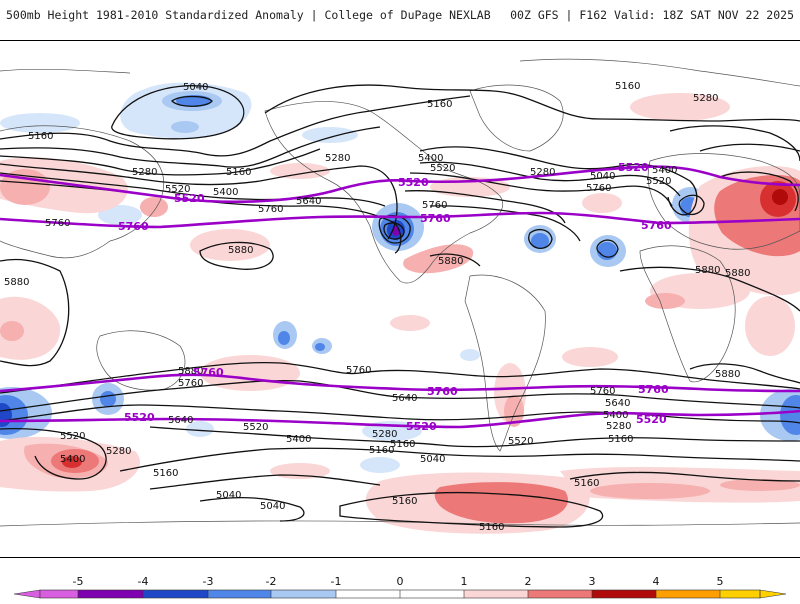  I want to click on colorbar: -5 -4 -3 -2 -1 0 1 2 3 4 5, so click(400, 583).